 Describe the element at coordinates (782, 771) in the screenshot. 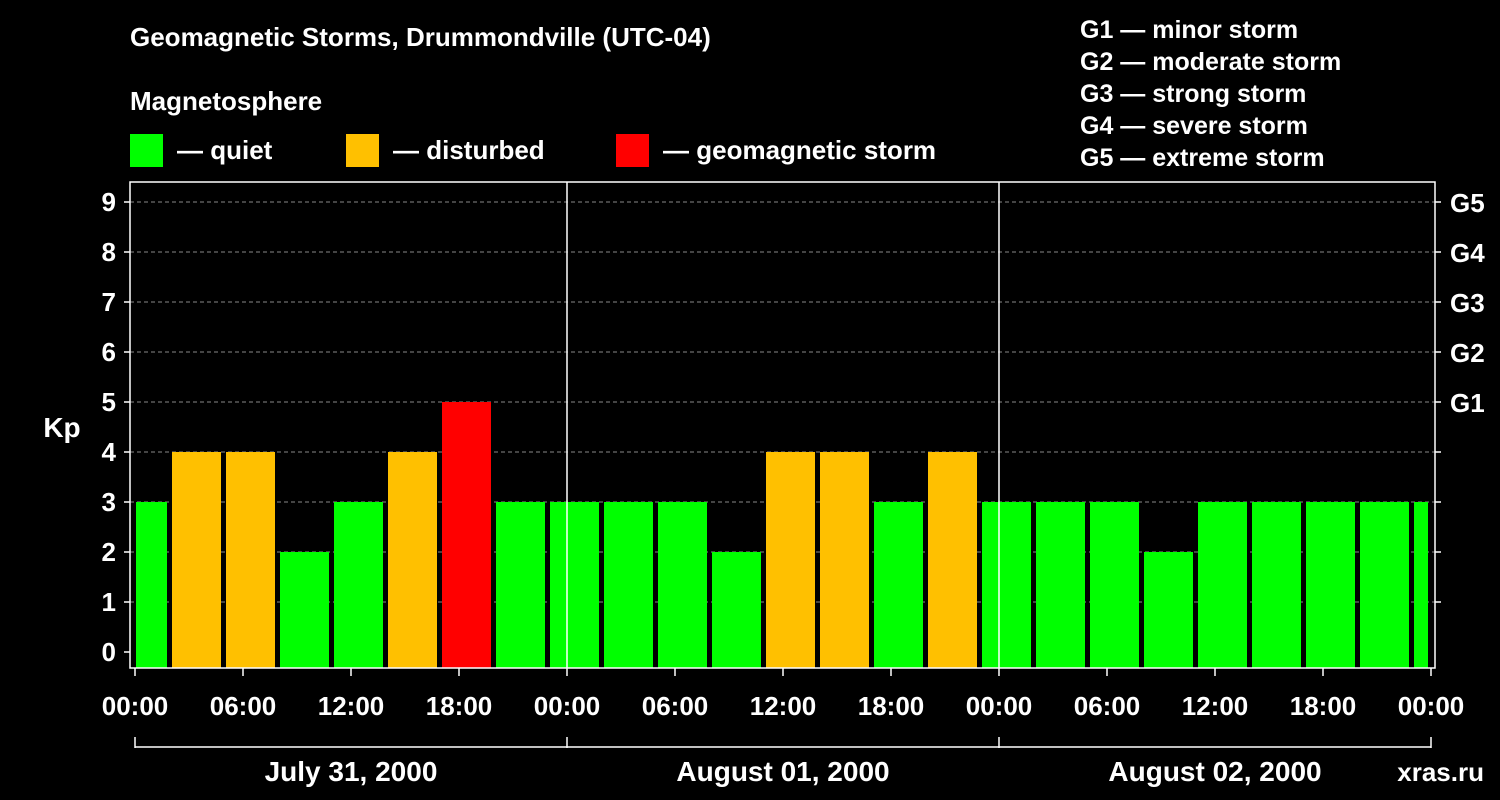

I see `day-label-1: August 01, 2000` at that location.